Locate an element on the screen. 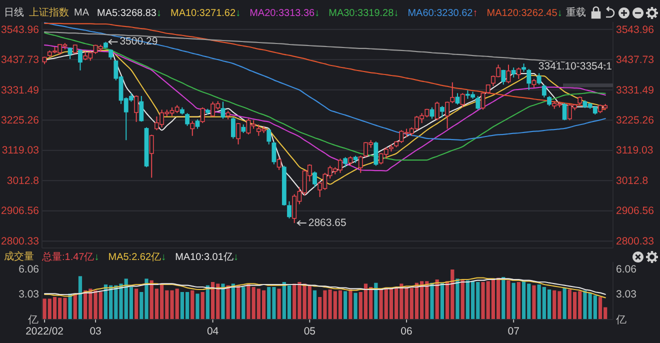 This screenshot has height=343, width=660. y-tick-label: 3437.73 is located at coordinates (20, 60).